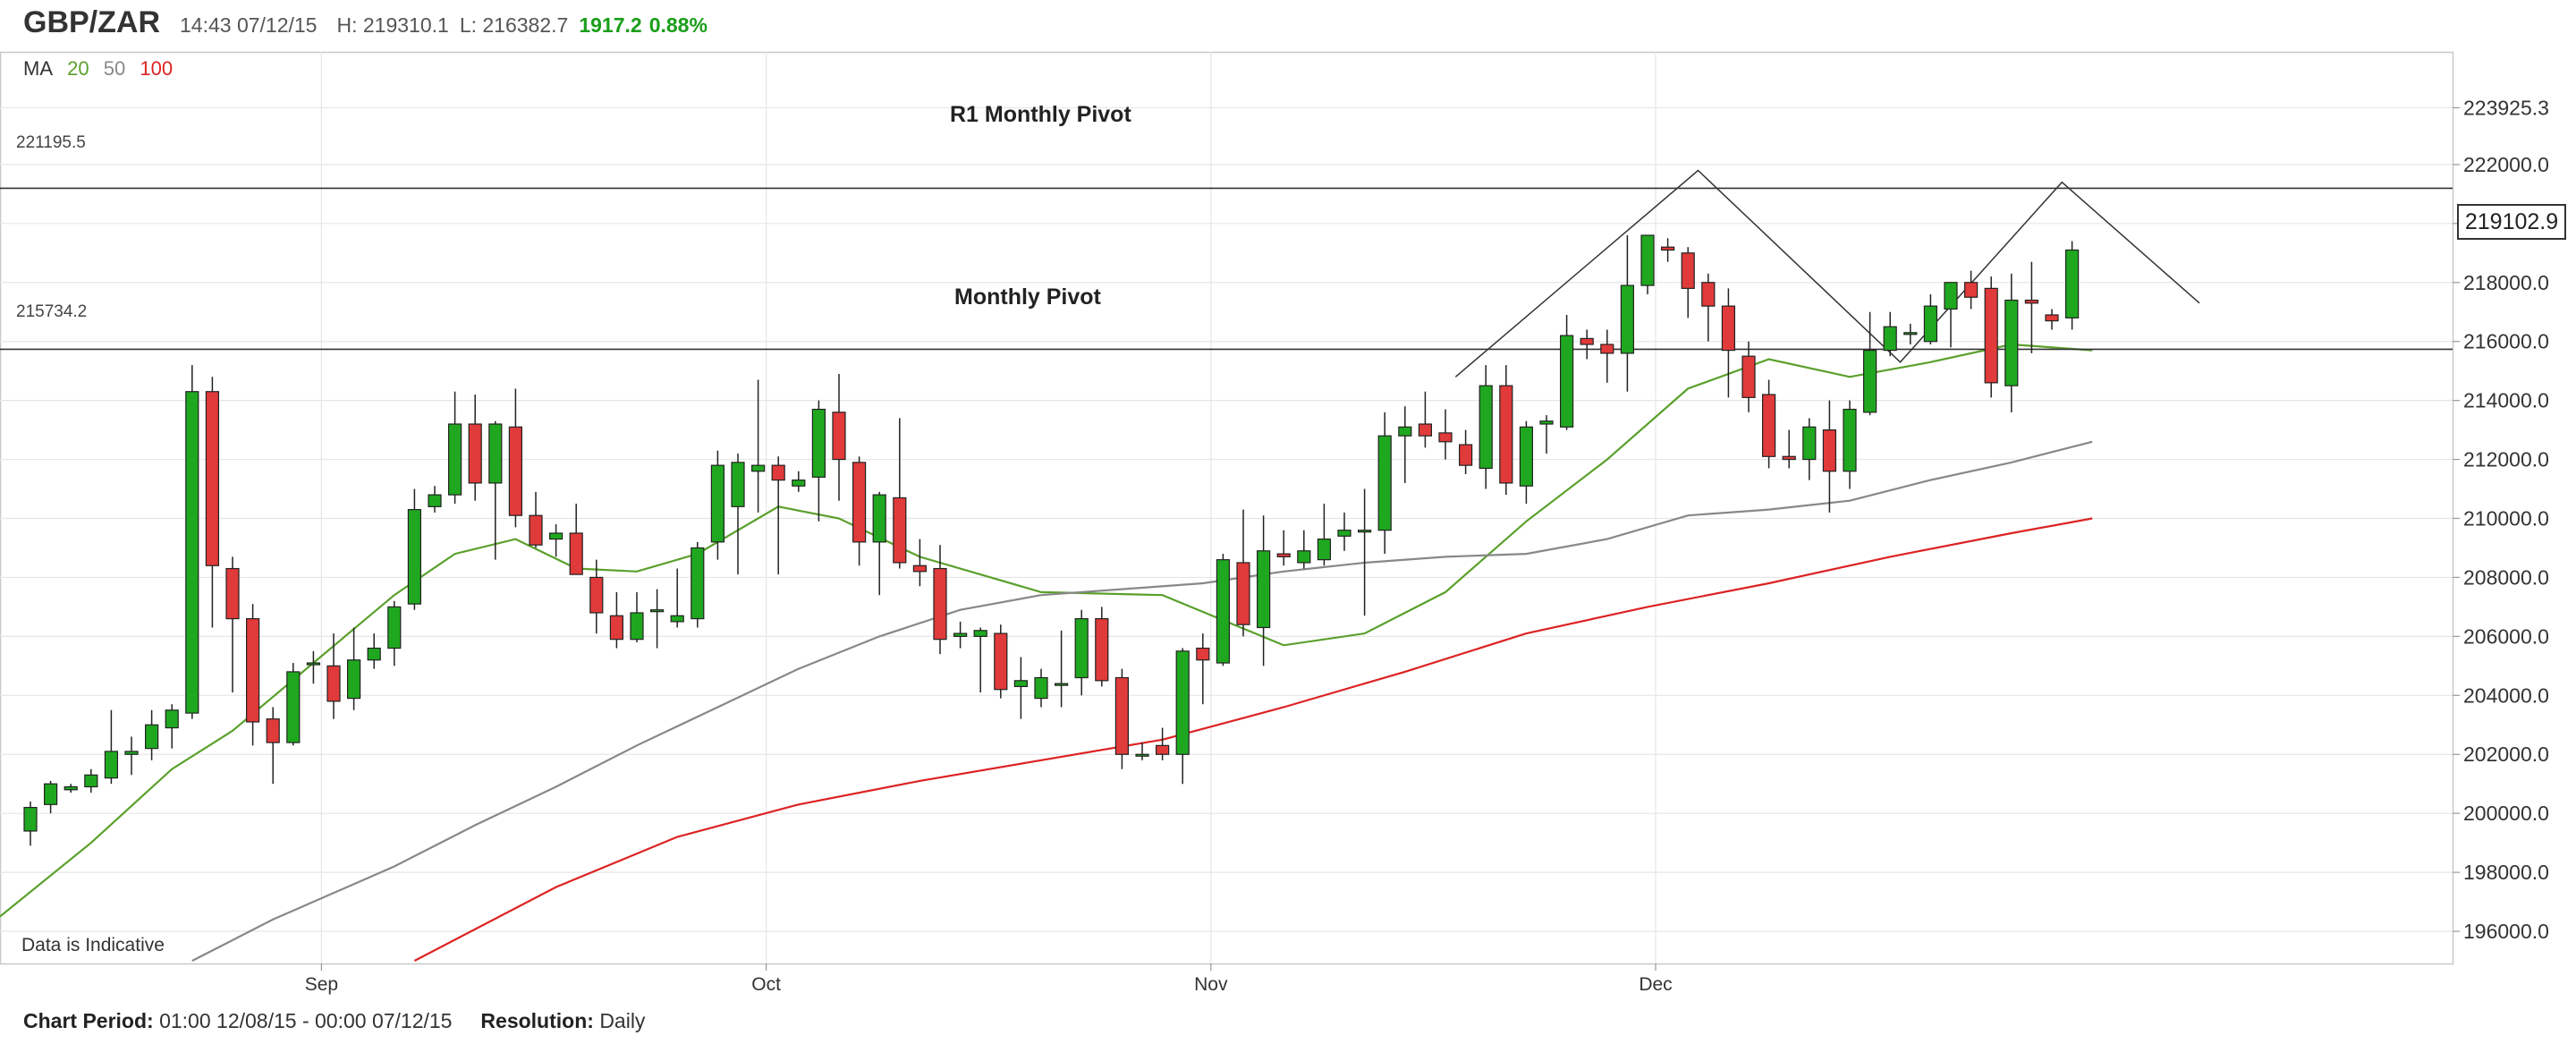  What do you see at coordinates (766, 984) in the screenshot?
I see `x-tick-label: Oct` at bounding box center [766, 984].